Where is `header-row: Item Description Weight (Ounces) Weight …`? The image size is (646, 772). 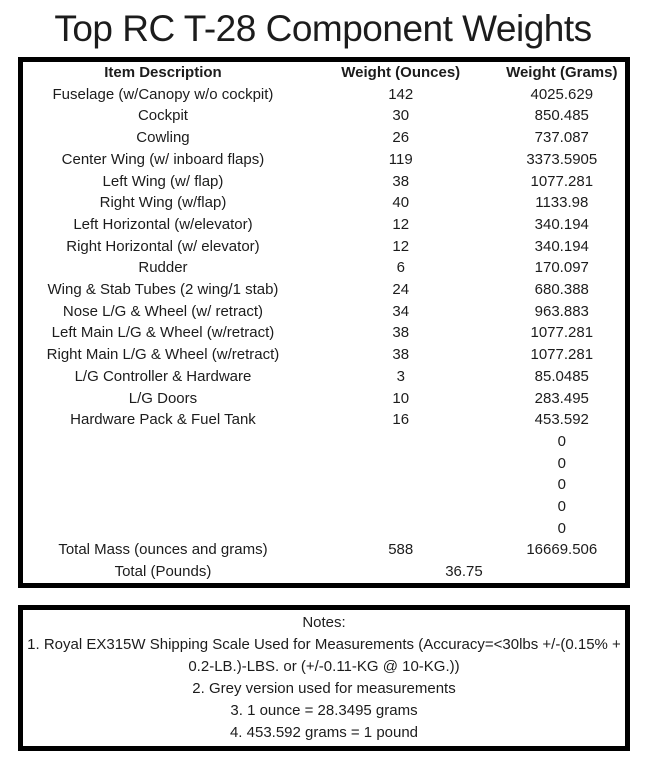 header-row: Item Description Weight (Ounces) Weight … is located at coordinates (324, 73).